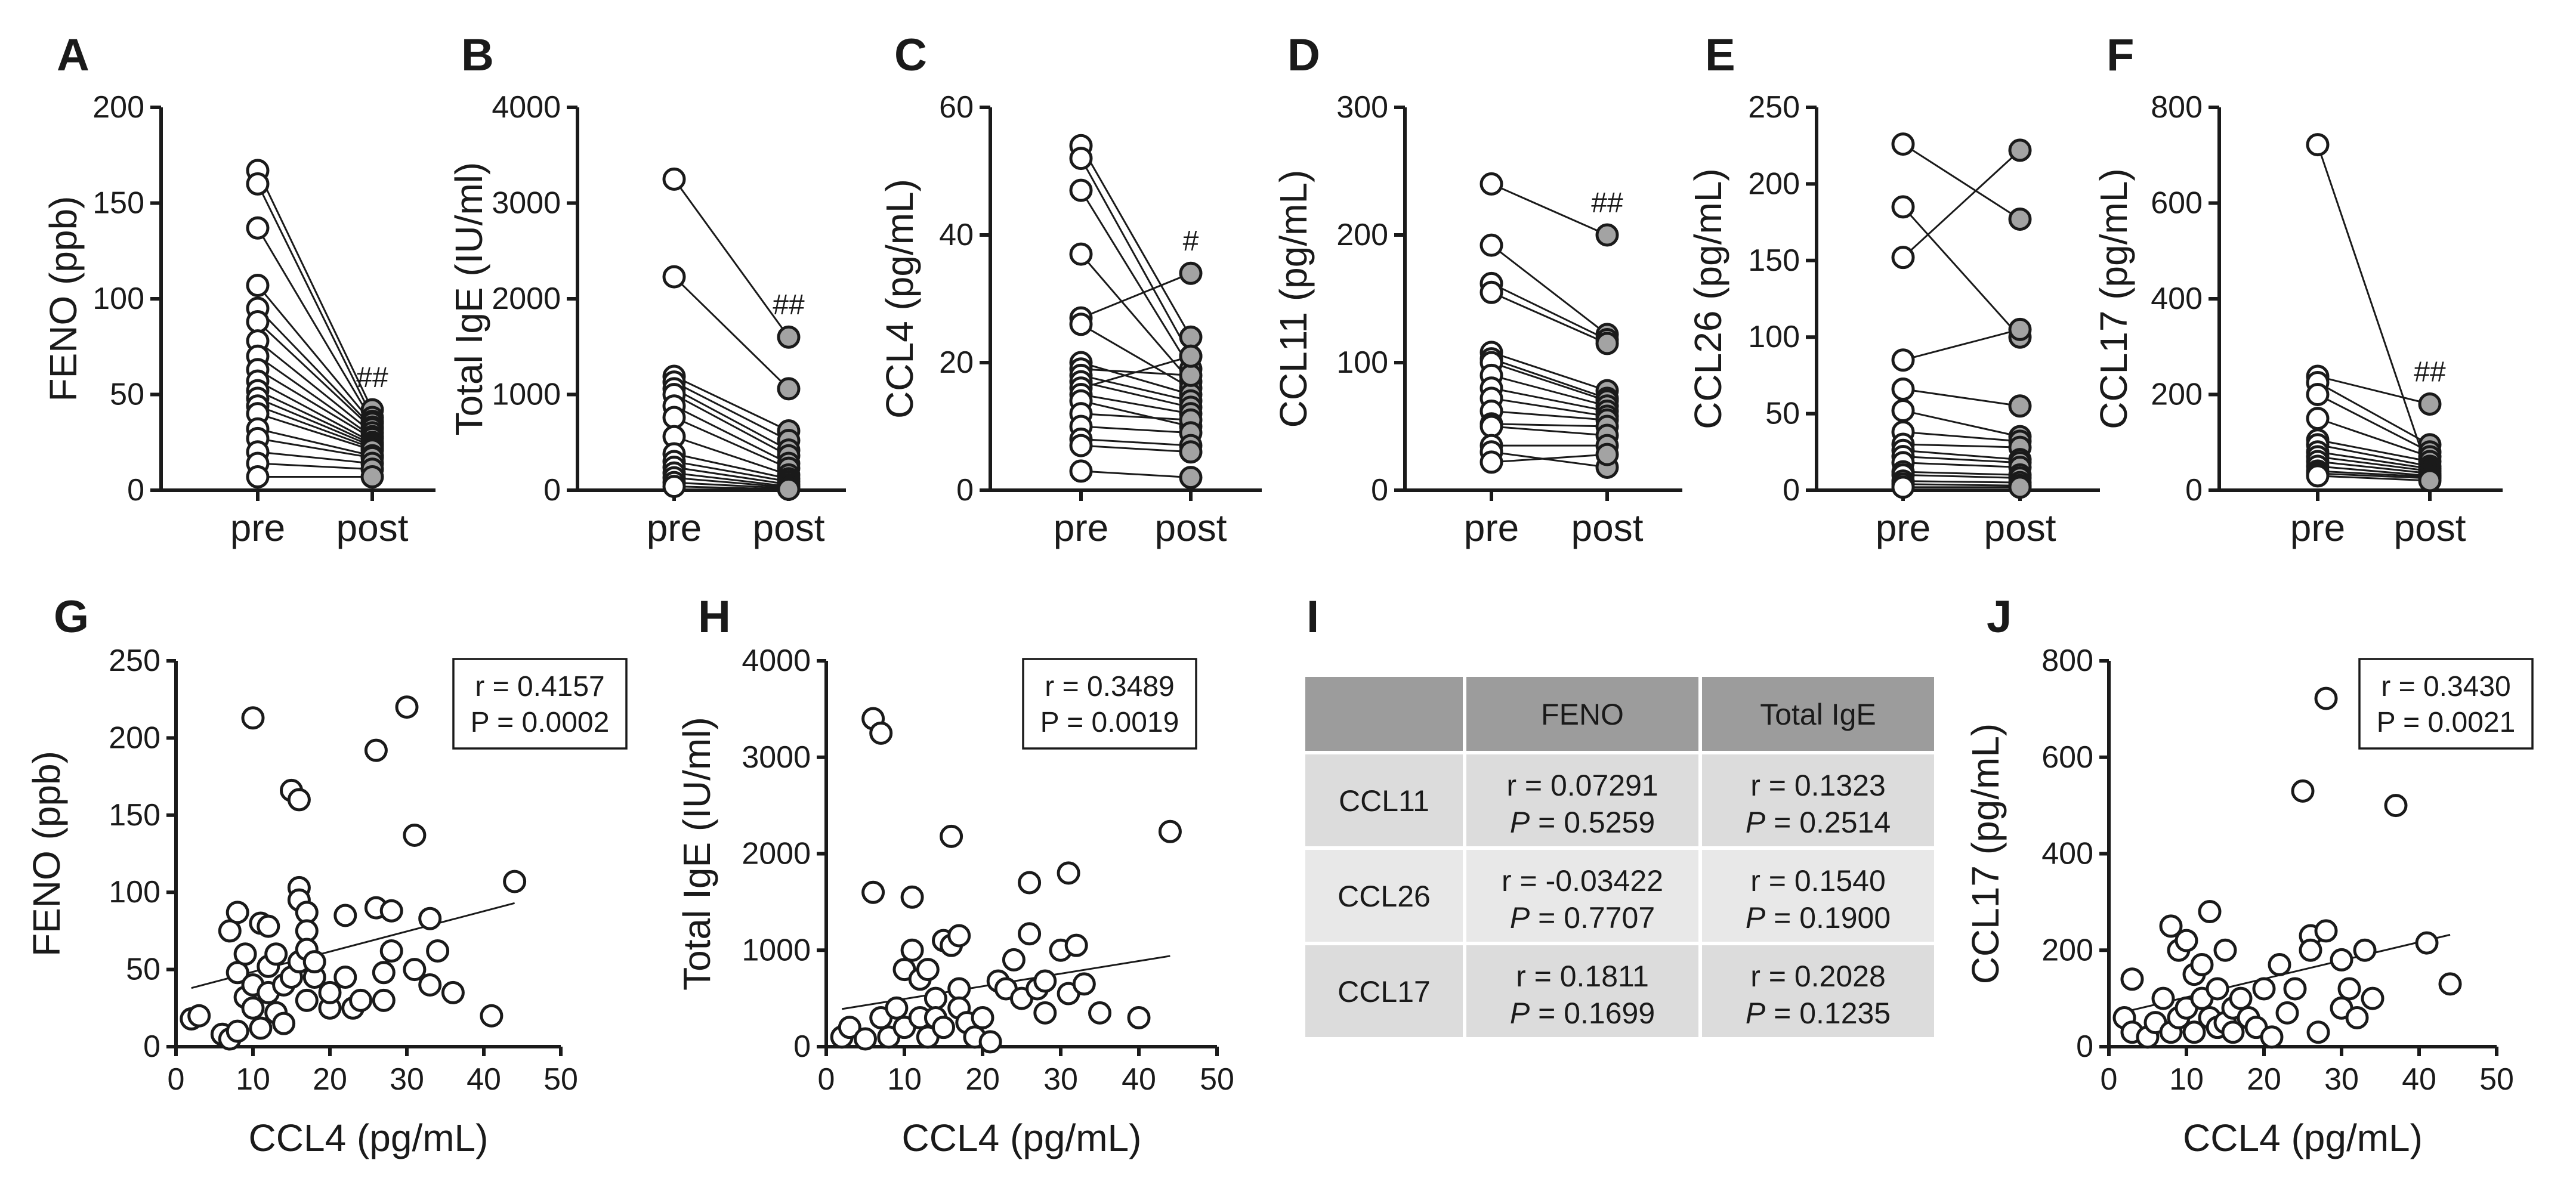 This screenshot has height=1188, width=2576. I want to click on panel-letter: F, so click(2120, 55).